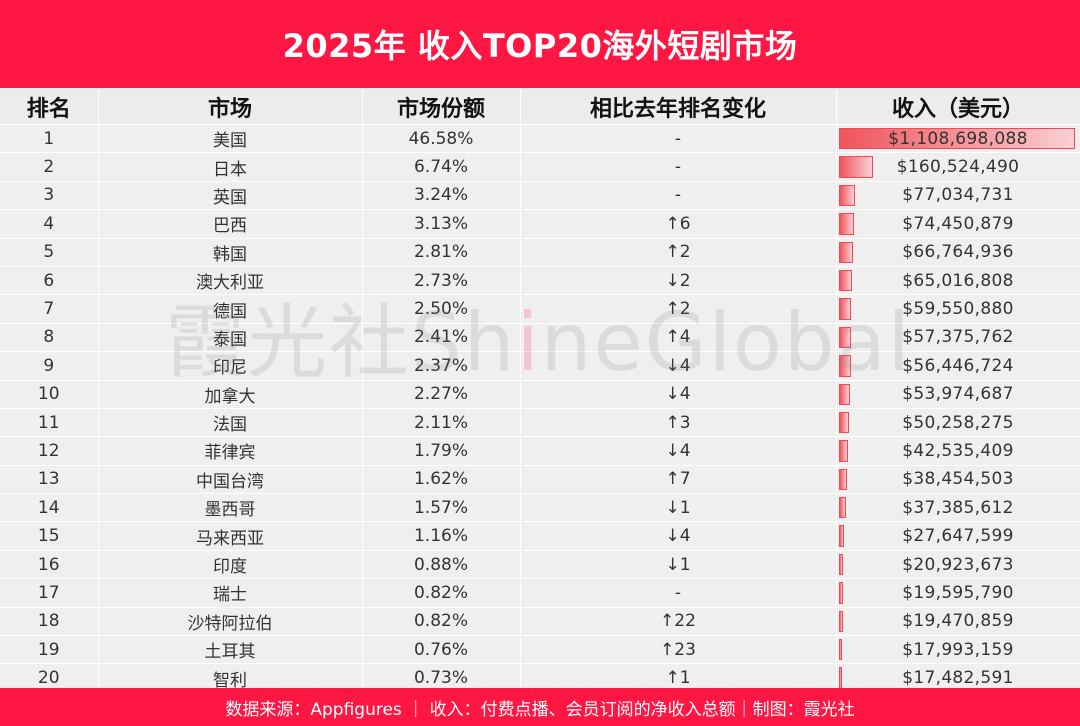 The width and height of the screenshot is (1080, 726). I want to click on share-cell: 2.50%, so click(441, 309).